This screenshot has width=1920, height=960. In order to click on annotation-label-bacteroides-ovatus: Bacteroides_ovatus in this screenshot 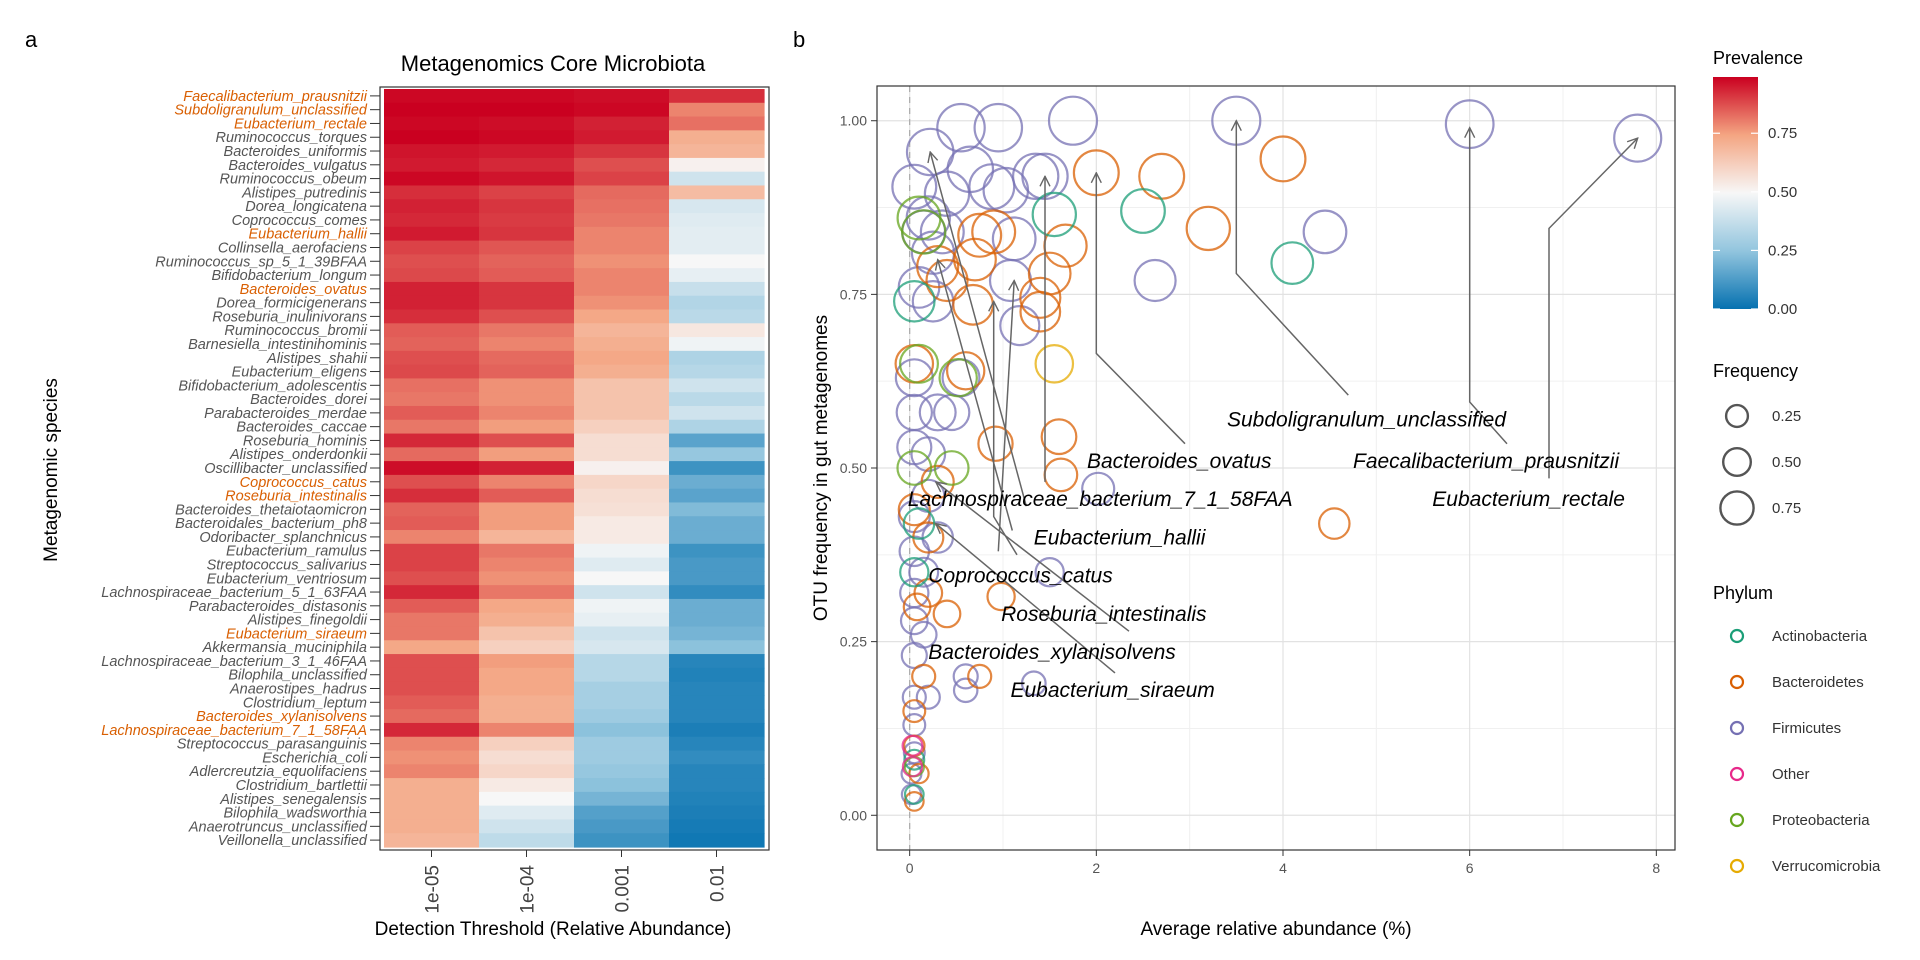, I will do `click(1179, 461)`.